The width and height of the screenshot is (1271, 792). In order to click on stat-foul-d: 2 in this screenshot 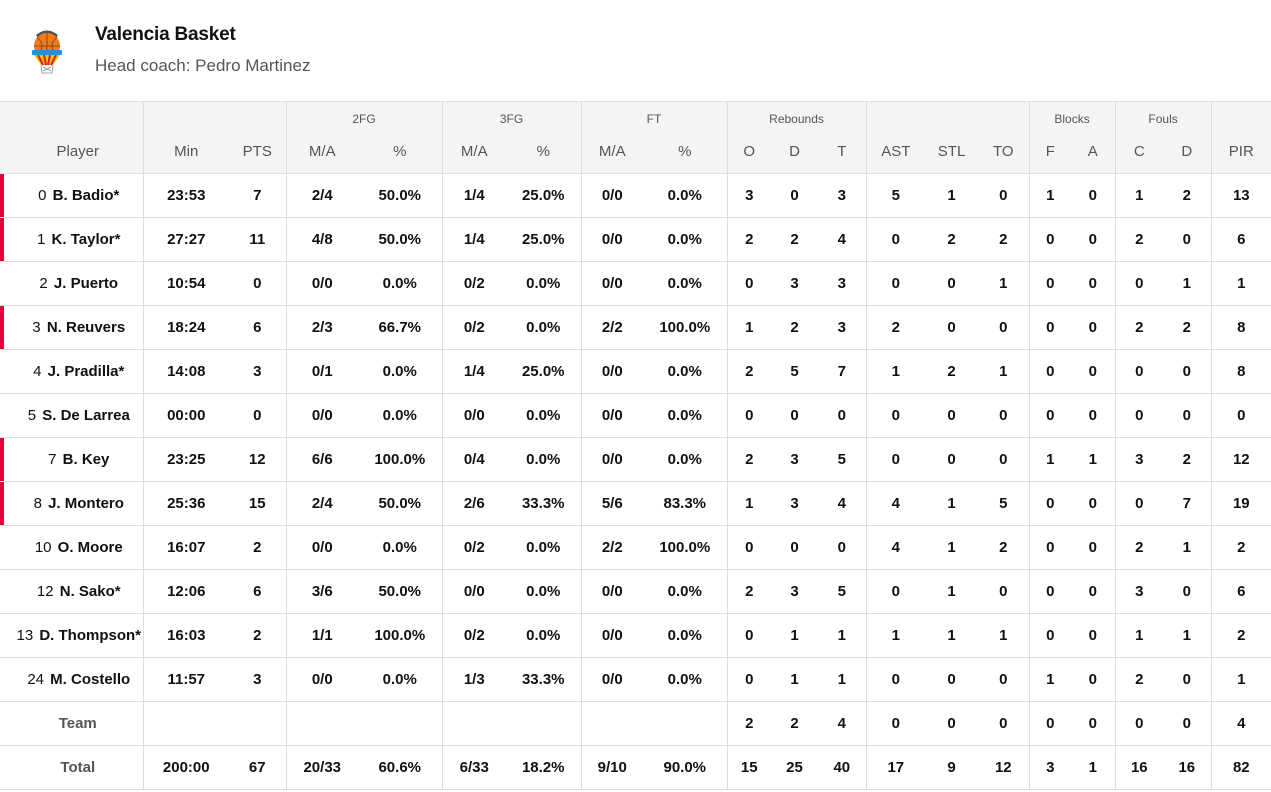, I will do `click(1186, 459)`.